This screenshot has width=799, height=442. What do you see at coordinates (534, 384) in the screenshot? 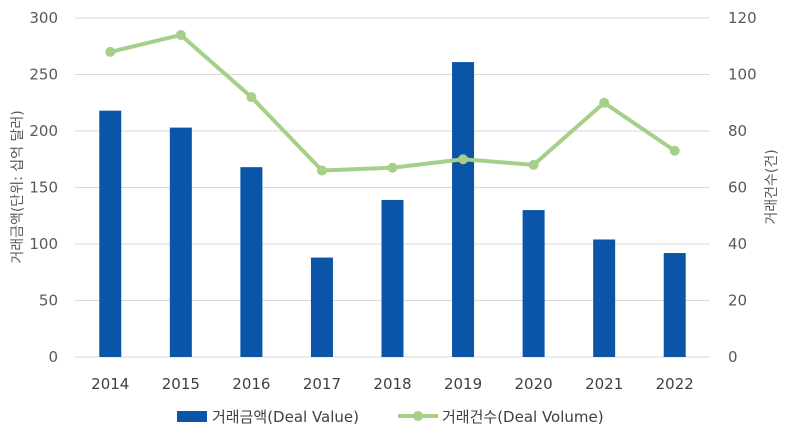
I see `x-tick-label: 2020` at bounding box center [534, 384].